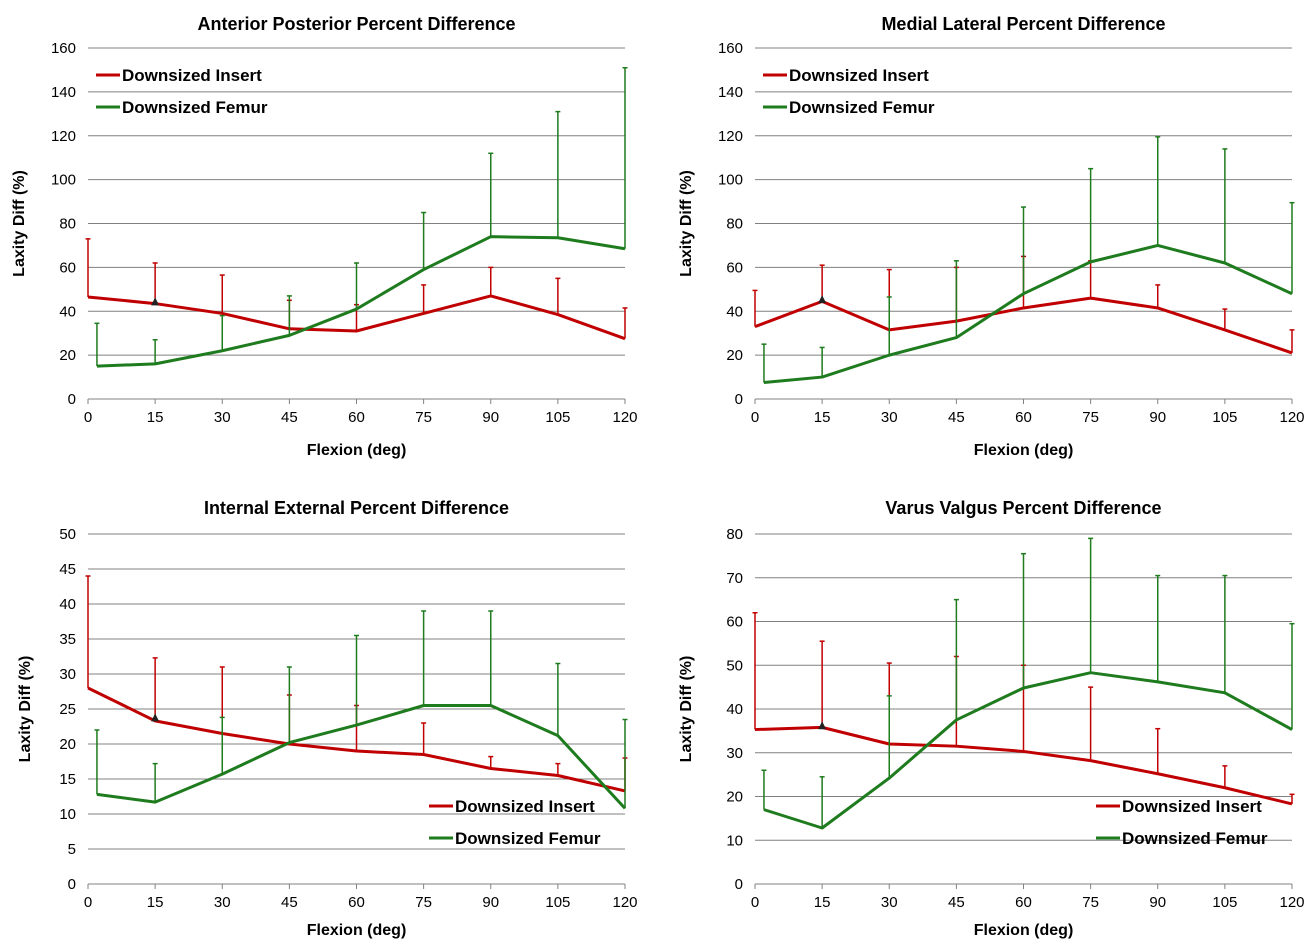 This screenshot has width=1309, height=949. I want to click on y-tick-label: 45, so click(67, 569).